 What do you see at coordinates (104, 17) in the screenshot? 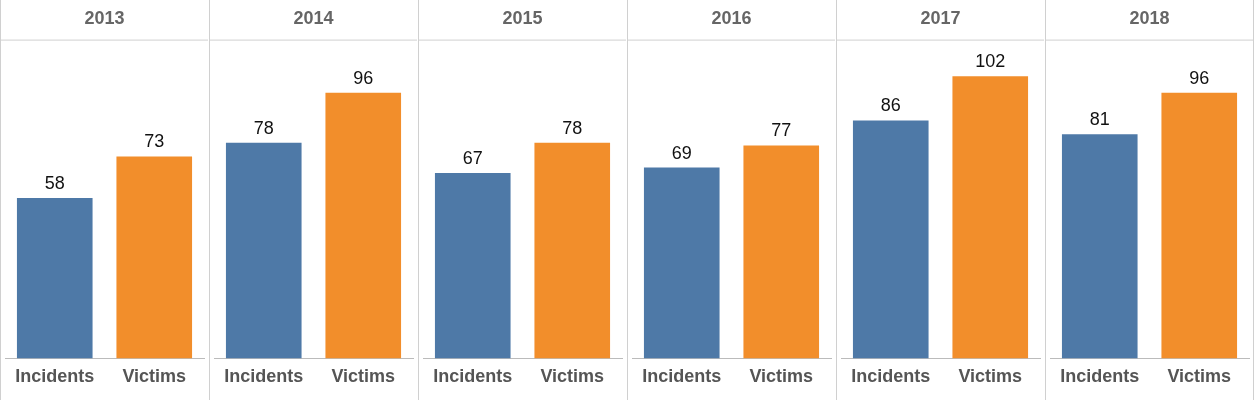
I see `chart-title: 2013` at bounding box center [104, 17].